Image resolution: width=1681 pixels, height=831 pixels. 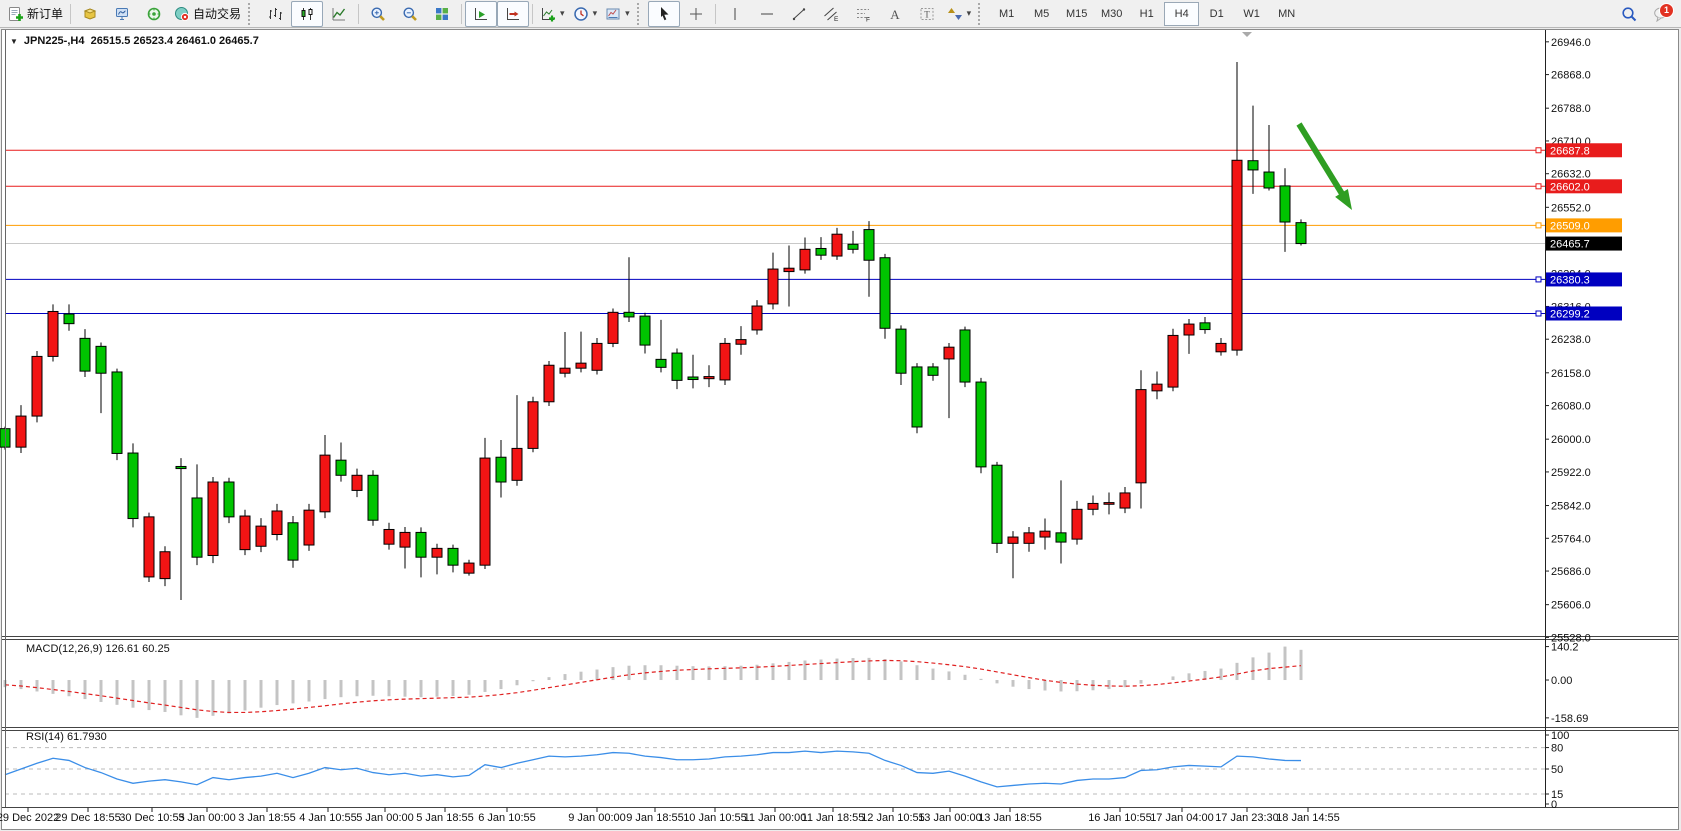 I want to click on timeframe-button-mn: MN, so click(x=1287, y=13).